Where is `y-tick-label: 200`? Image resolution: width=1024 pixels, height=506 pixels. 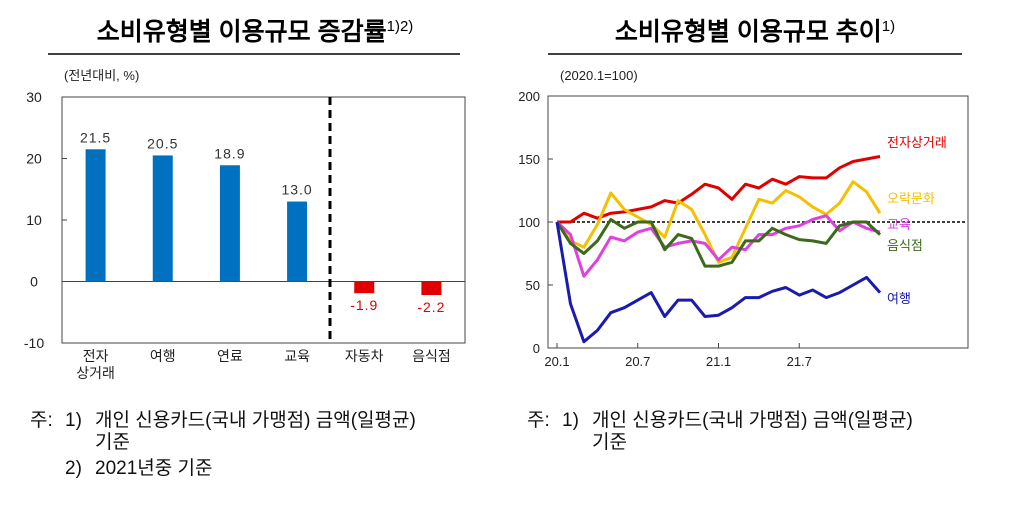
y-tick-label: 200 is located at coordinates (529, 96).